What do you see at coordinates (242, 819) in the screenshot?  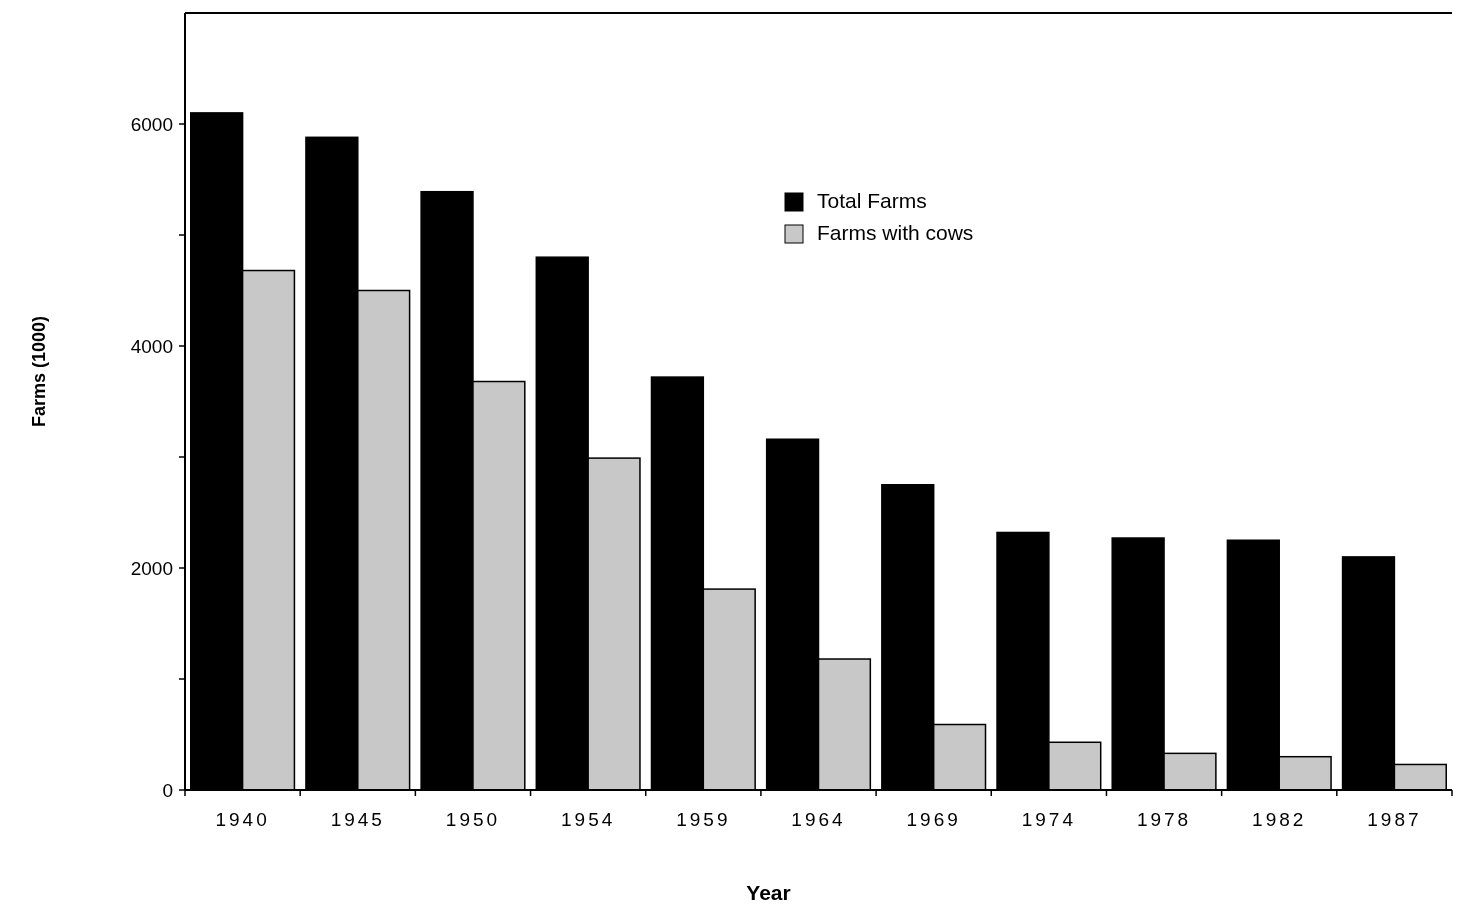 I see `x-tick-label: 1940` at bounding box center [242, 819].